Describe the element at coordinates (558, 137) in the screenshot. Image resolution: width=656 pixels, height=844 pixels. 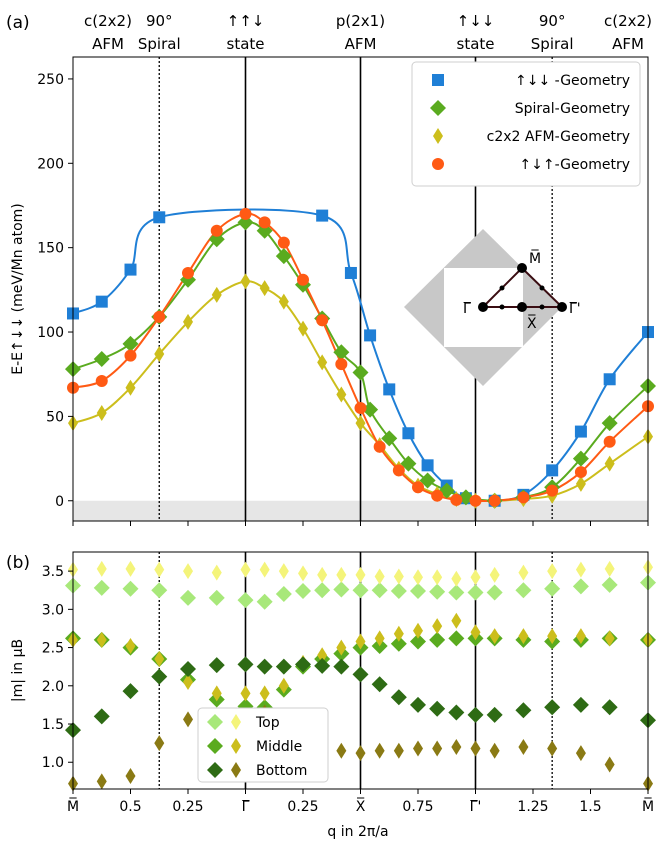
I see `legend-label: c2x2 AFM-Geometry` at that location.